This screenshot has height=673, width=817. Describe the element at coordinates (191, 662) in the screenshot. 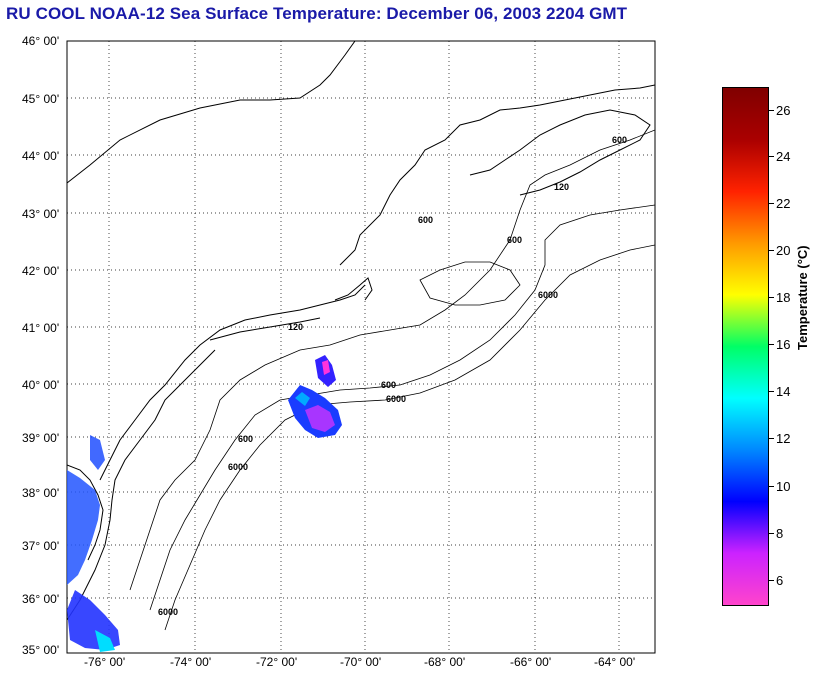

I see `lon-label: -74° 00'` at that location.